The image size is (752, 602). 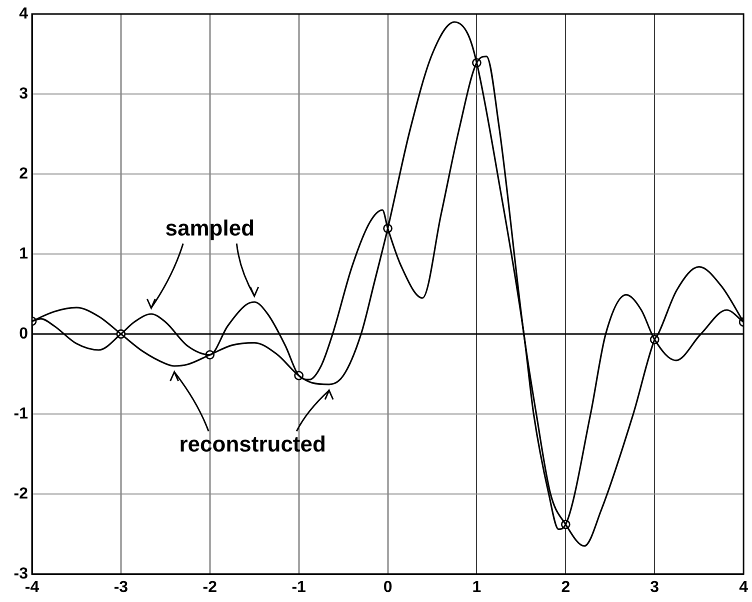 I want to click on y-tick-label: -1, so click(x=21, y=413).